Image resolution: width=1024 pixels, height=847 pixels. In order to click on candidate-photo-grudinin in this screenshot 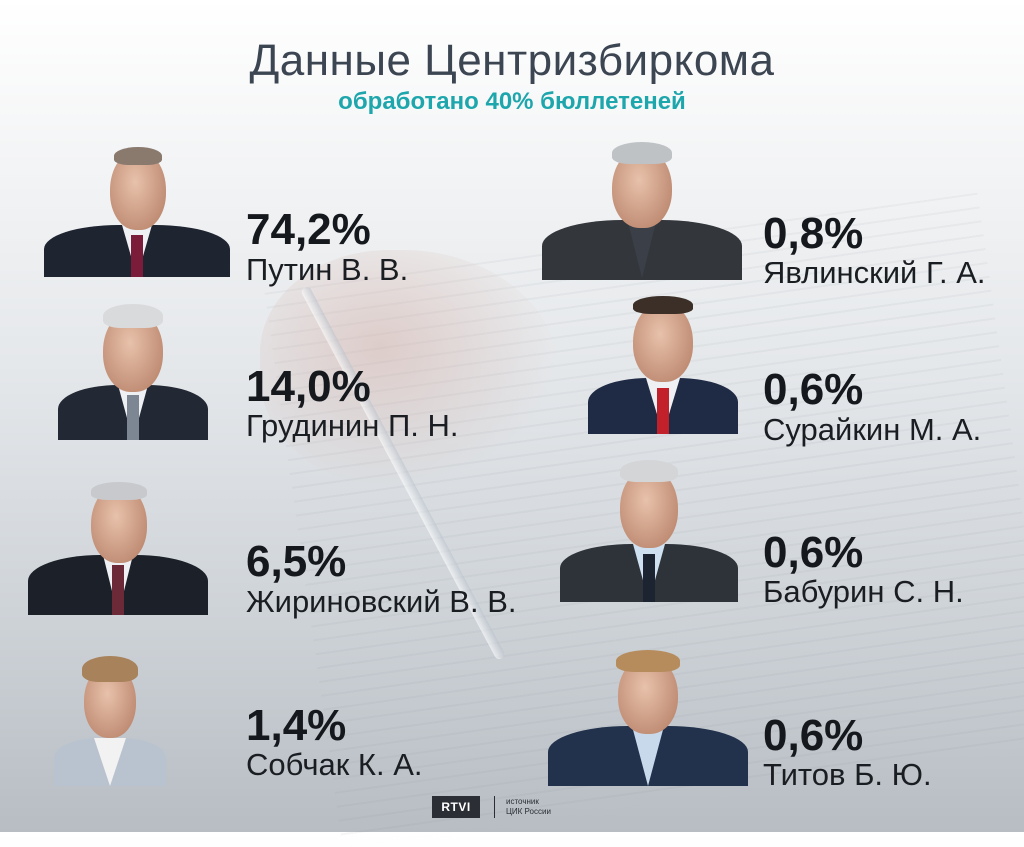, I will do `click(133, 370)`.